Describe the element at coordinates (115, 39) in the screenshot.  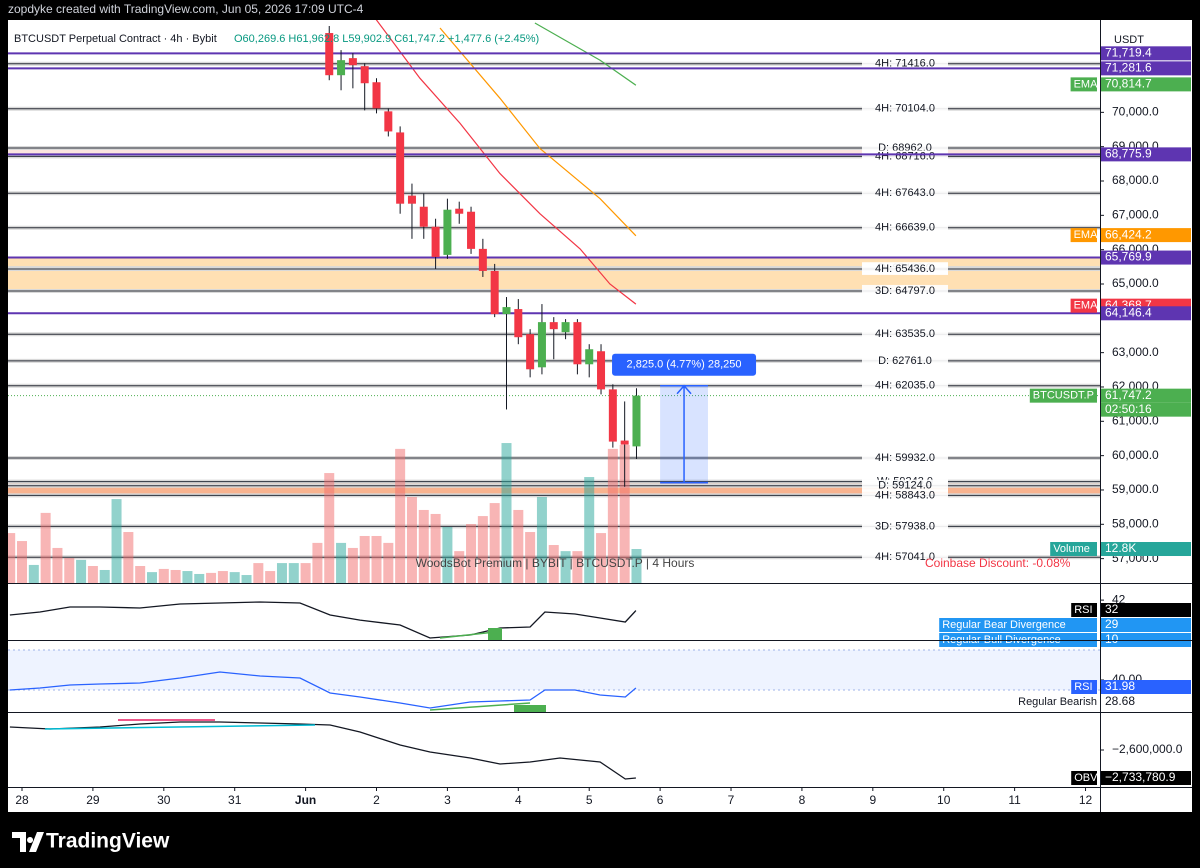
I see `chart-title: BTCUSDT Perpetual Contract · 4h · Bybit` at that location.